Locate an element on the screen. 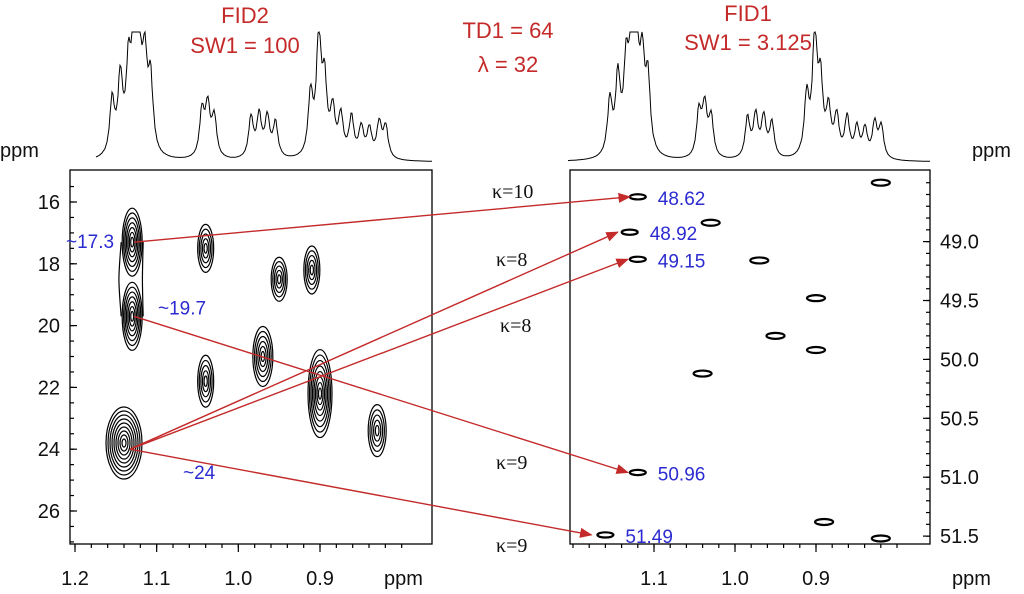  left-x-tick-label: 1.0 is located at coordinates (238, 579).